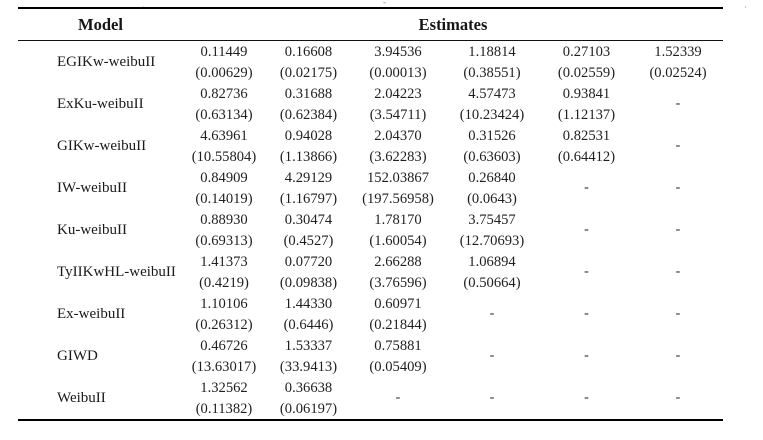  I want to click on estimate-value: 0.84909, so click(224, 178).